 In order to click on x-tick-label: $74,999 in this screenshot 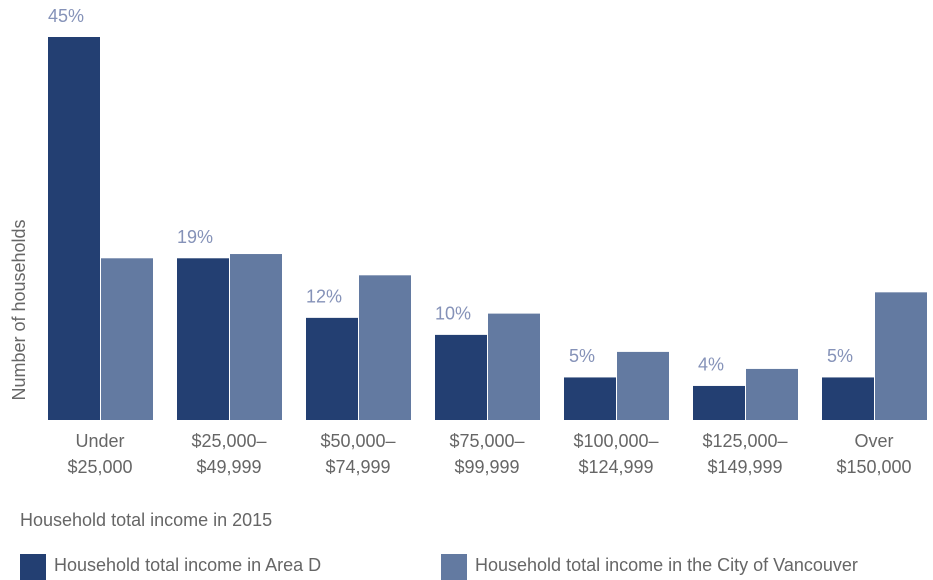, I will do `click(357, 467)`.